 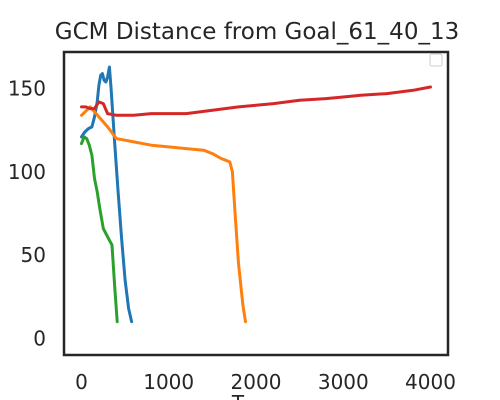 What do you see at coordinates (238, 395) in the screenshot?
I see `x-axis-label: T` at bounding box center [238, 395].